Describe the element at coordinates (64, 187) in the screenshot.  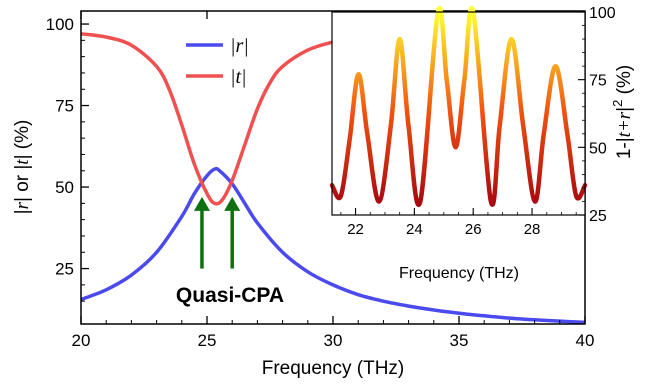
I see `main-y-tick-label: 50` at that location.